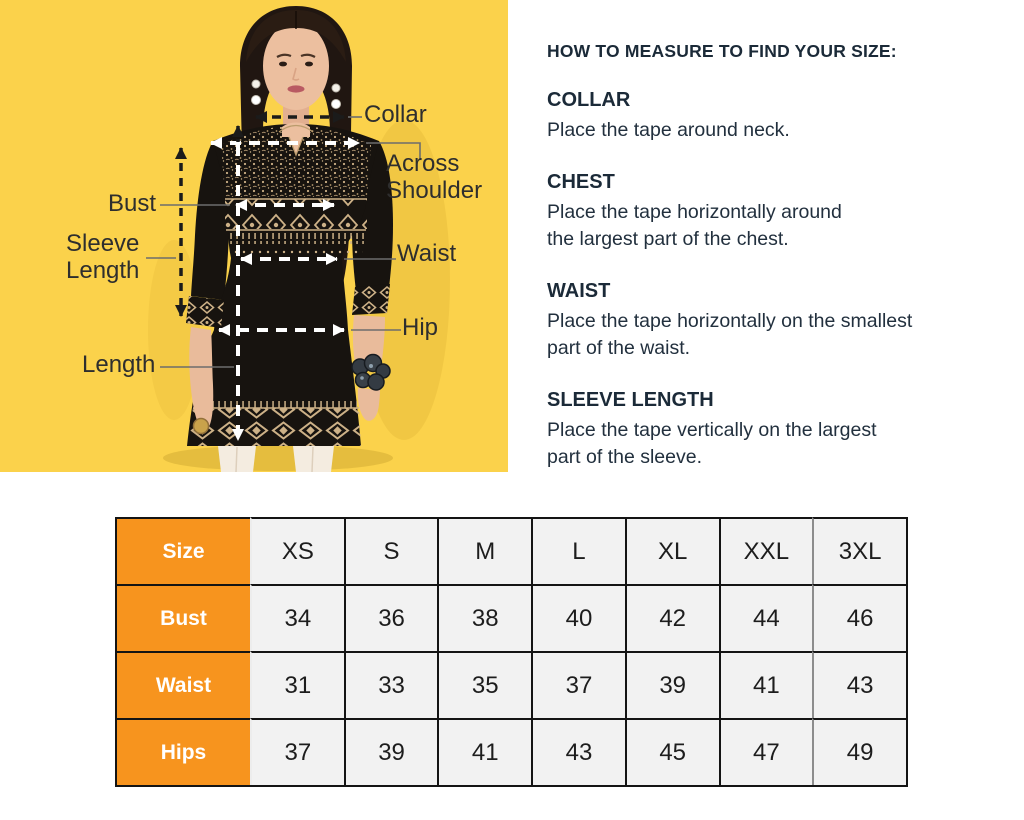 The height and width of the screenshot is (820, 1024). I want to click on diagram-label-length: Length, so click(119, 364).